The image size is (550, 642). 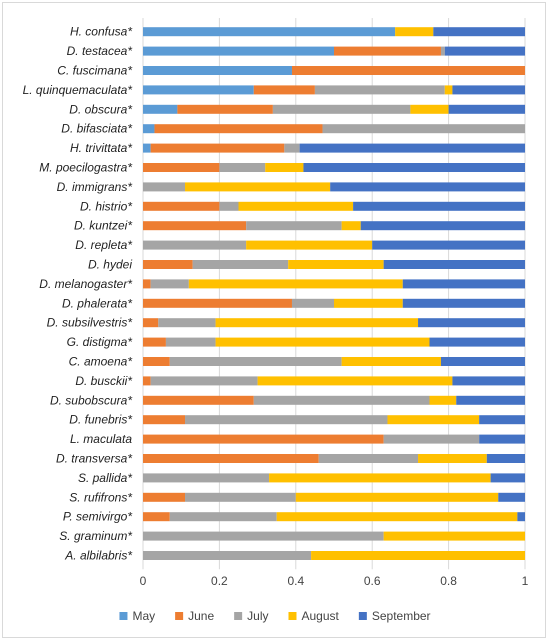 I want to click on category-label: D. transversa*, so click(x=94, y=459).